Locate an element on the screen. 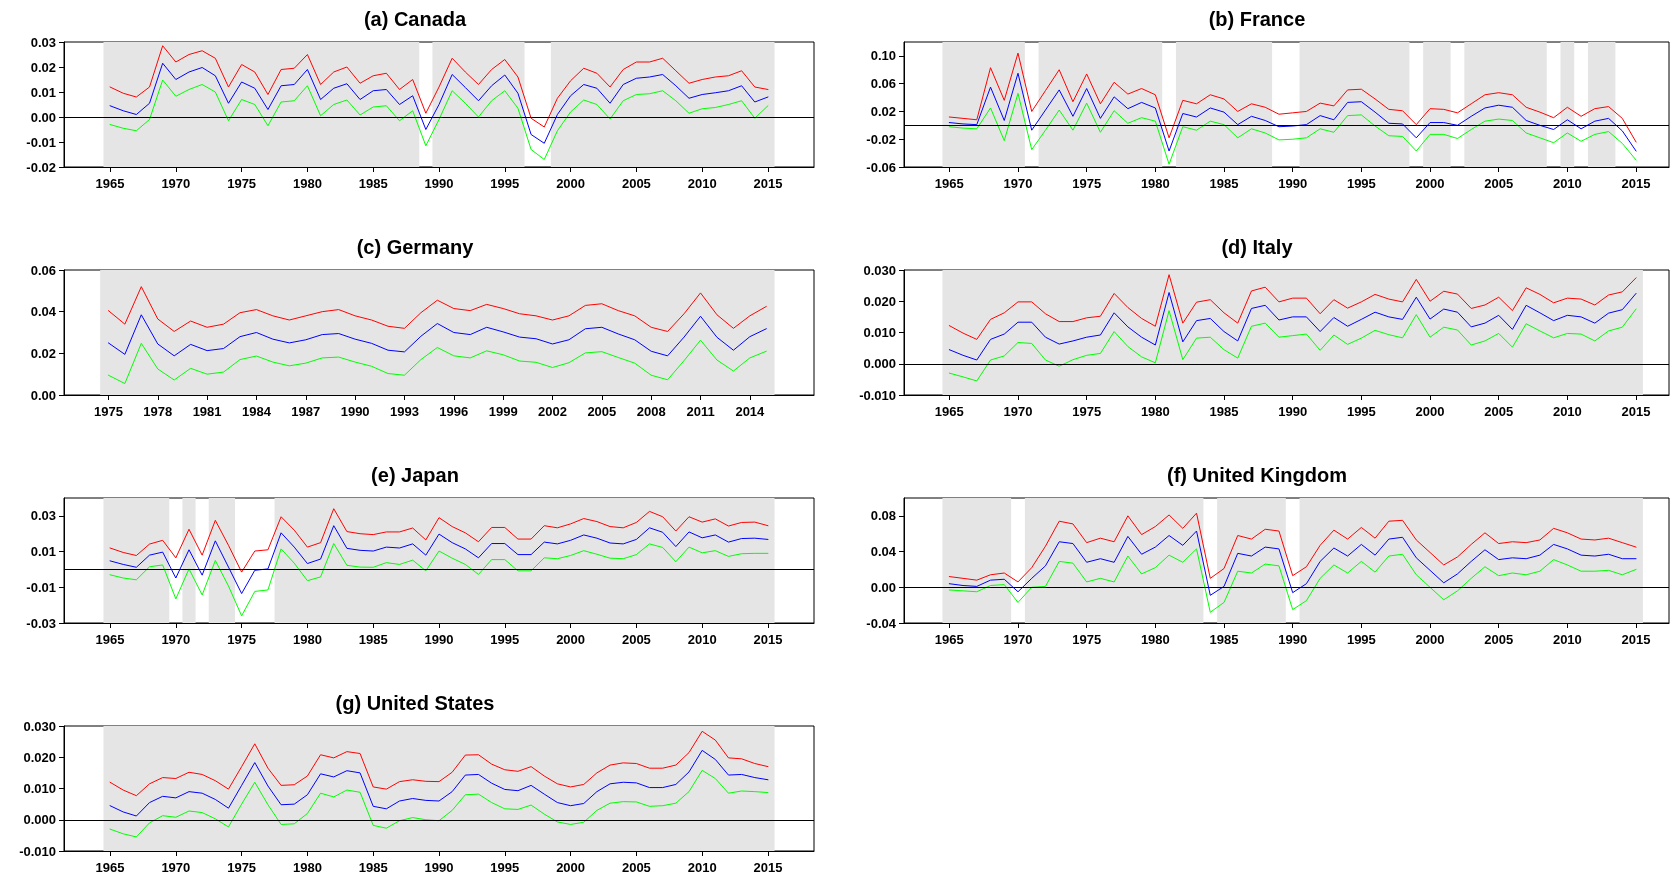 This screenshot has width=1677, height=878. y-tick-label: -0.01 is located at coordinates (41, 142).